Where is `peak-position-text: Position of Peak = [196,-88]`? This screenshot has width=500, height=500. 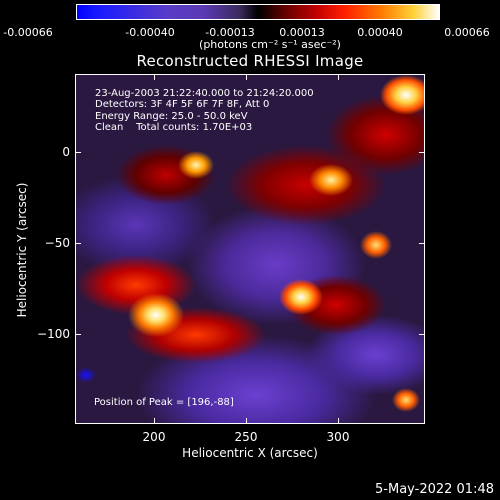 peak-position-text: Position of Peak = [196,-88] is located at coordinates (164, 402).